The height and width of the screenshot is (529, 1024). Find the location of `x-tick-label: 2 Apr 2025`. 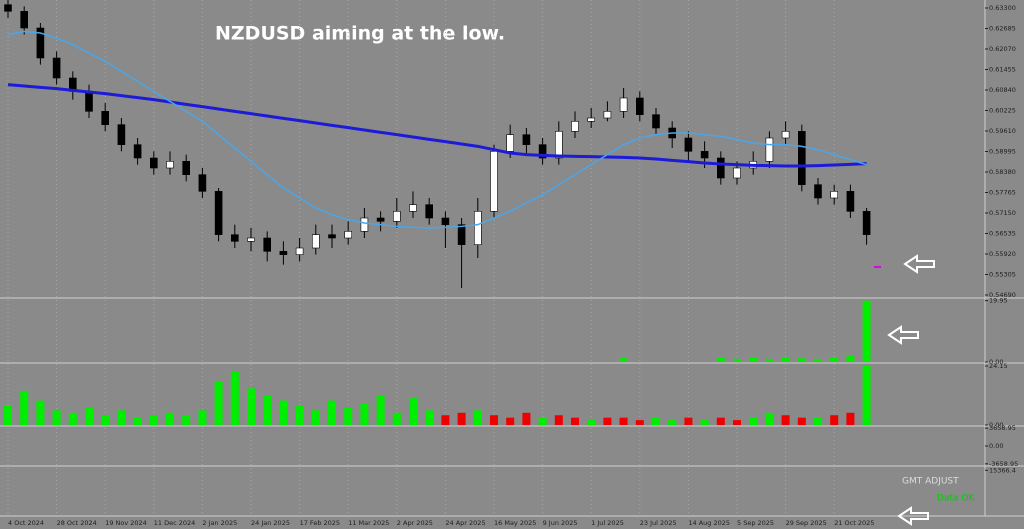

x-tick-label: 2 Apr 2025 is located at coordinates (415, 523).